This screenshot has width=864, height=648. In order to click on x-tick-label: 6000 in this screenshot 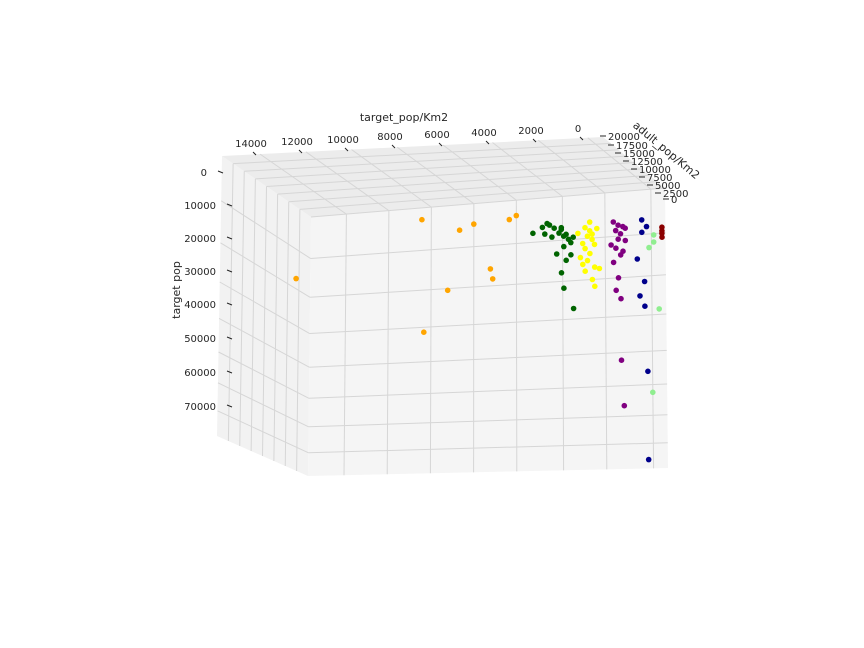, I will do `click(436, 135)`.